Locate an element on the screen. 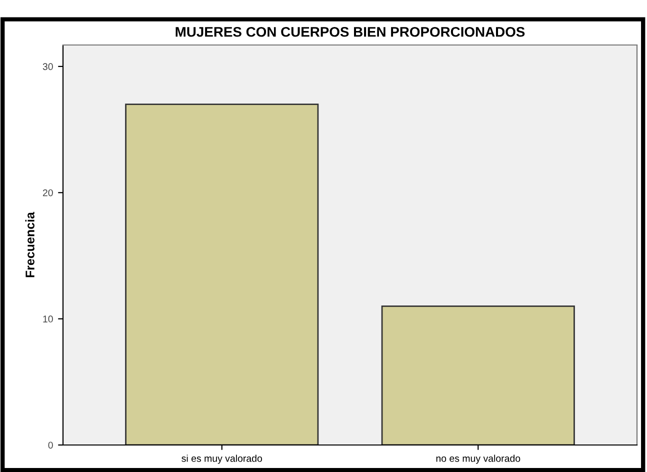  y-tick-label: 10 is located at coordinates (48, 319).